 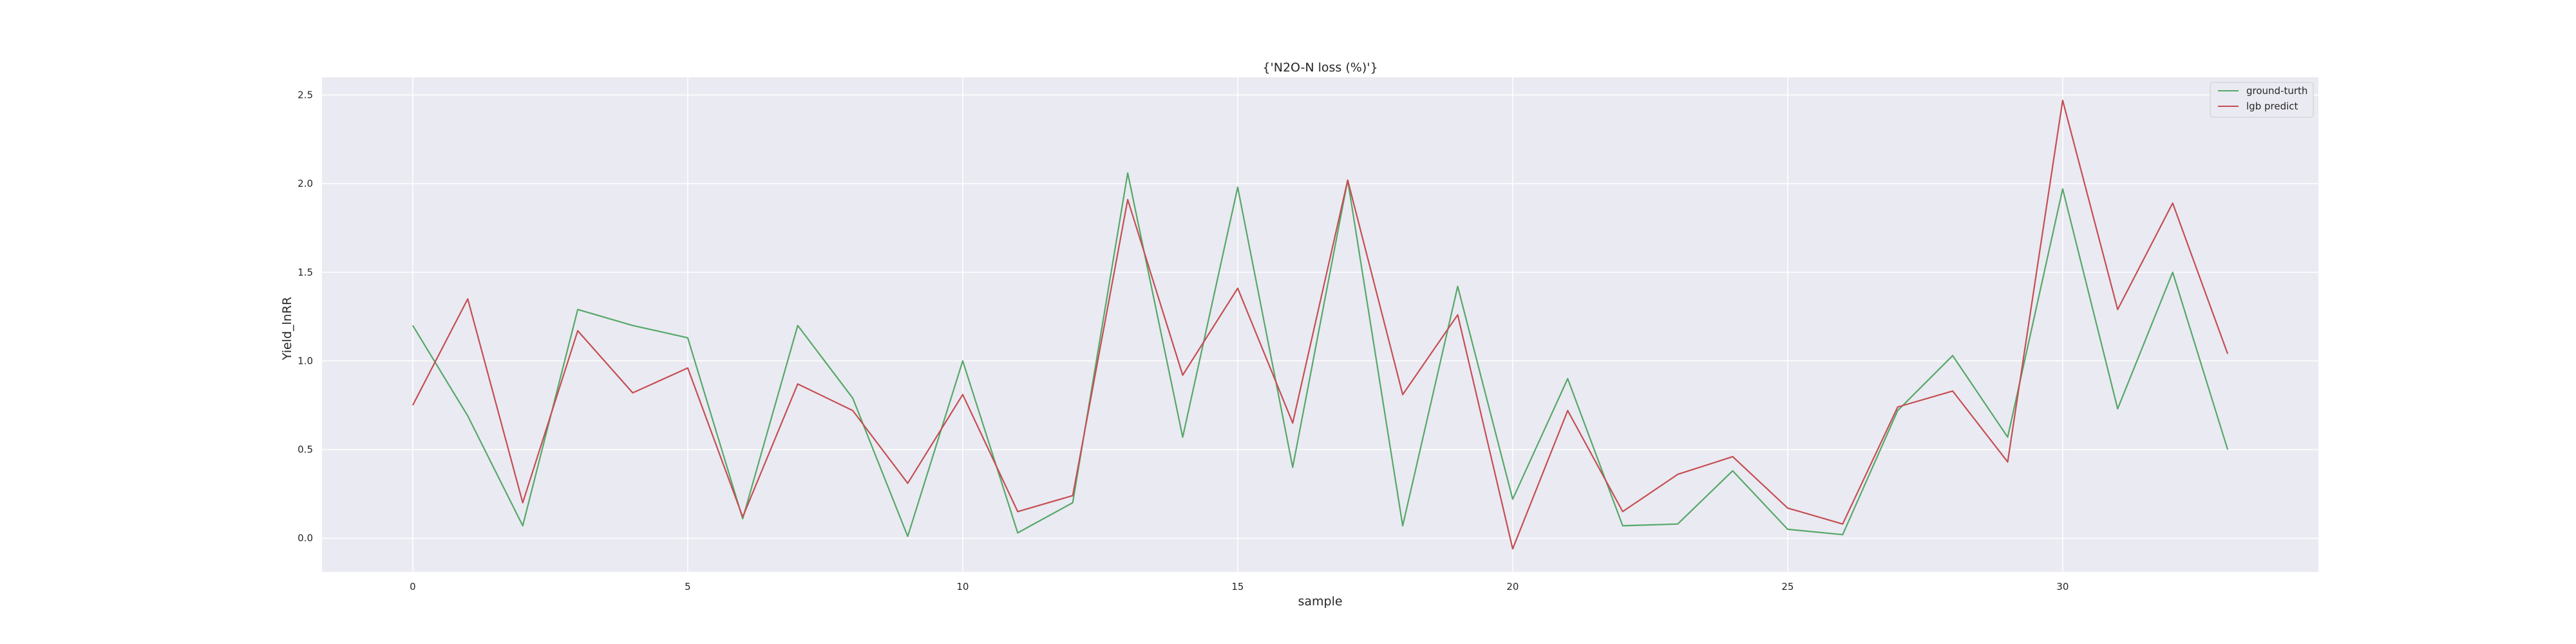 What do you see at coordinates (305, 183) in the screenshot?
I see `y-tick-label: 2.0` at bounding box center [305, 183].